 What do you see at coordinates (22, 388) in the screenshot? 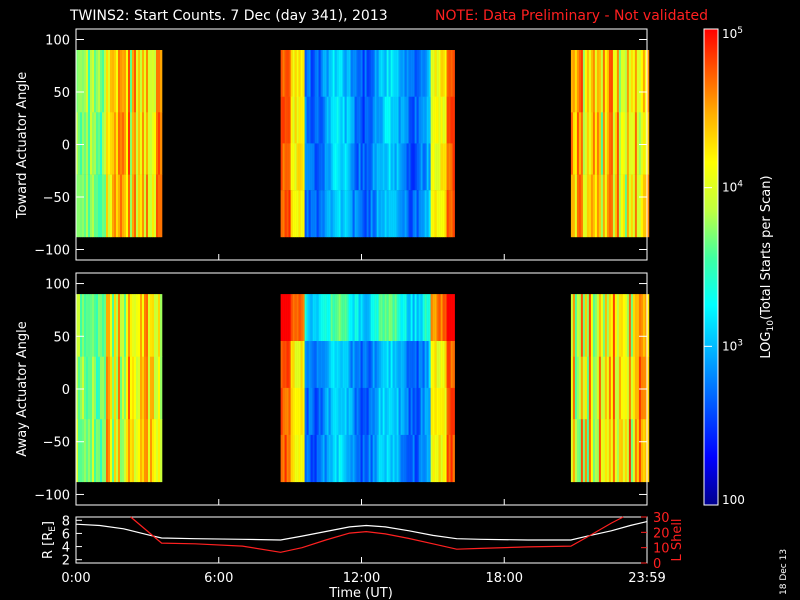
I see `away-ylabel: Away Actuator Angle` at bounding box center [22, 388].